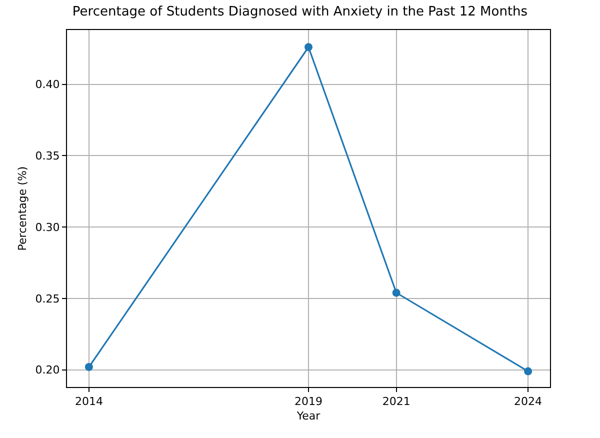 This screenshot has height=438, width=600. I want to click on x-tick-label: 2014, so click(88, 401).